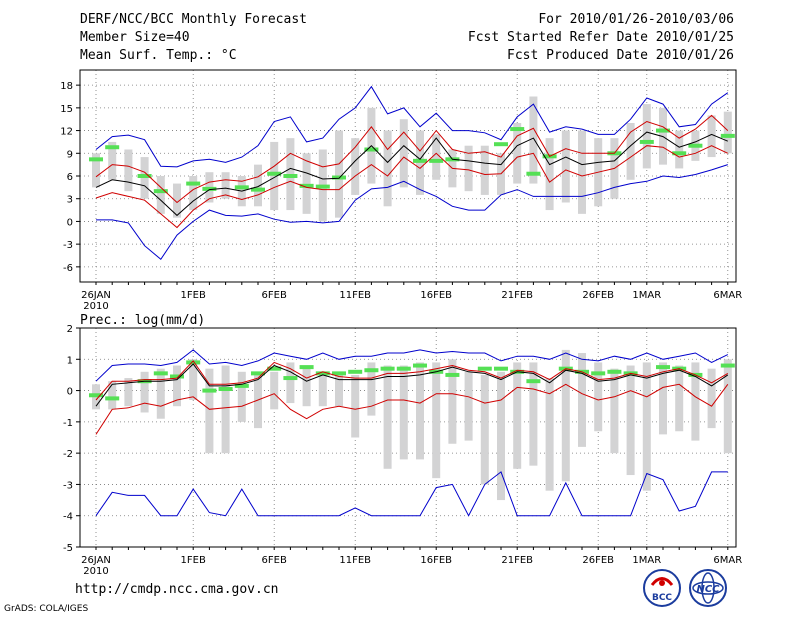  What do you see at coordinates (142, 320) in the screenshot?
I see `prec-panel-title: Prec.: log(mm/d)` at bounding box center [142, 320].